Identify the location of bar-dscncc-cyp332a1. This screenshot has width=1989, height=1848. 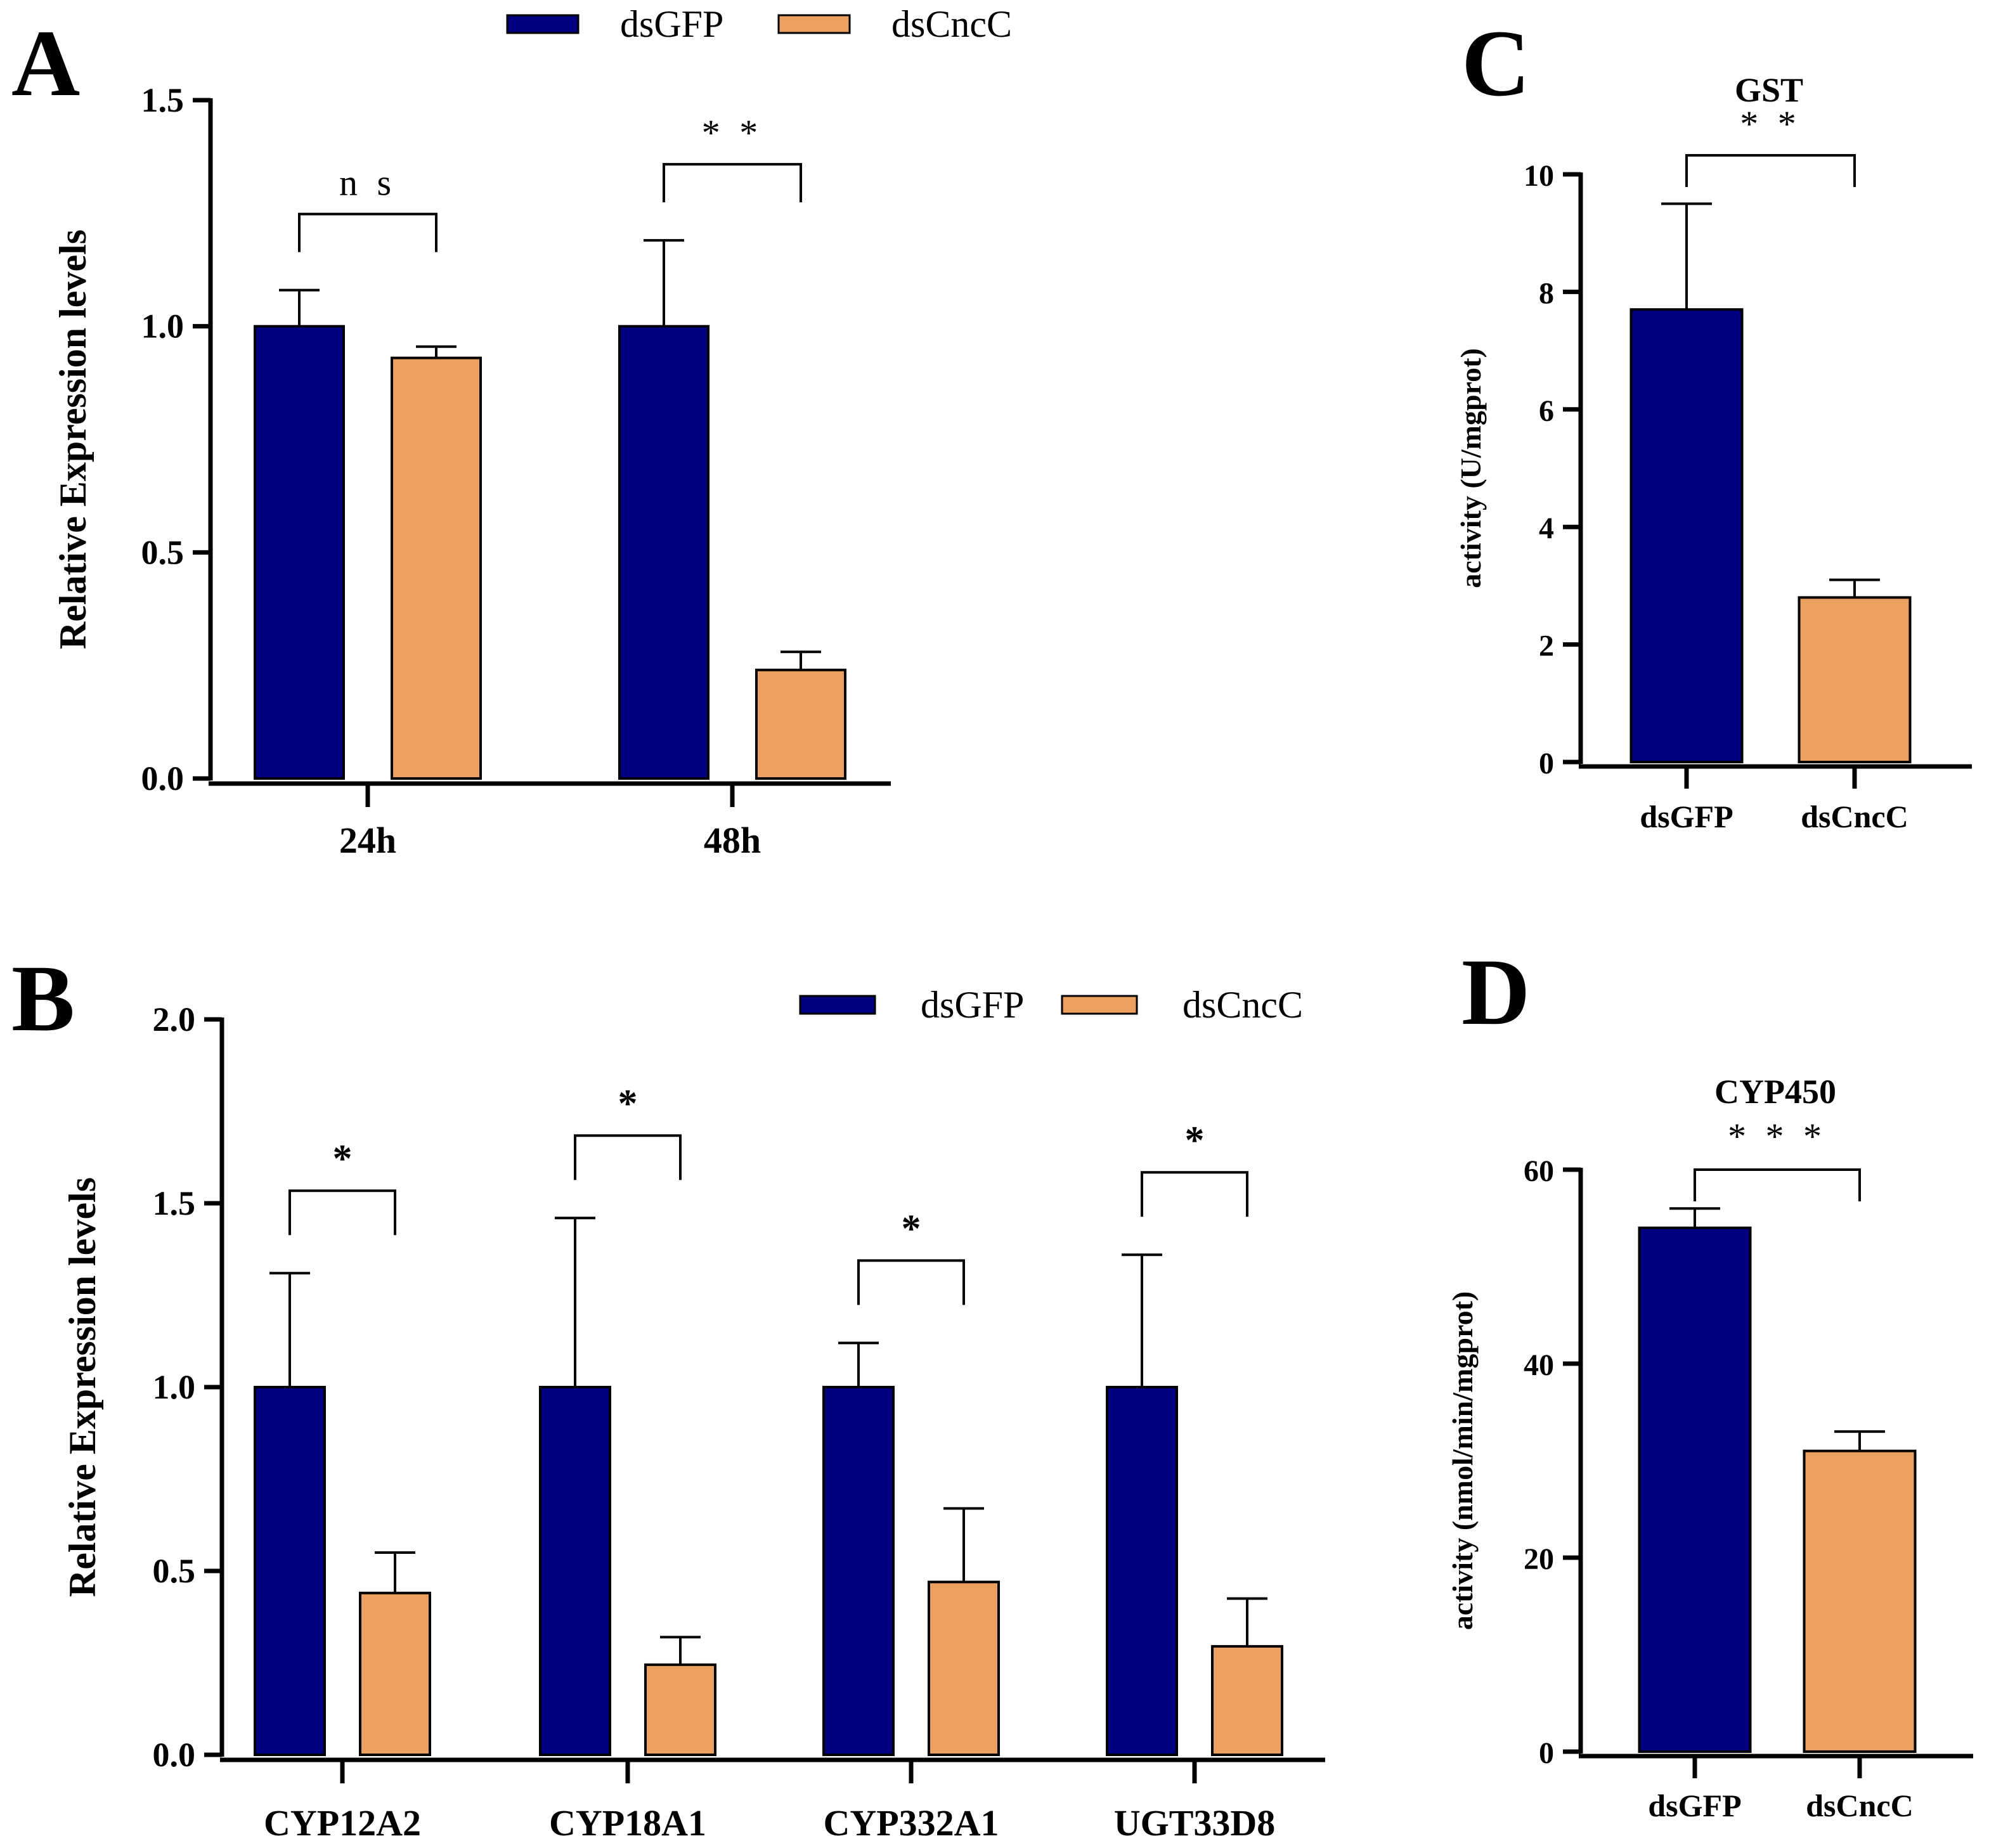
(964, 1668).